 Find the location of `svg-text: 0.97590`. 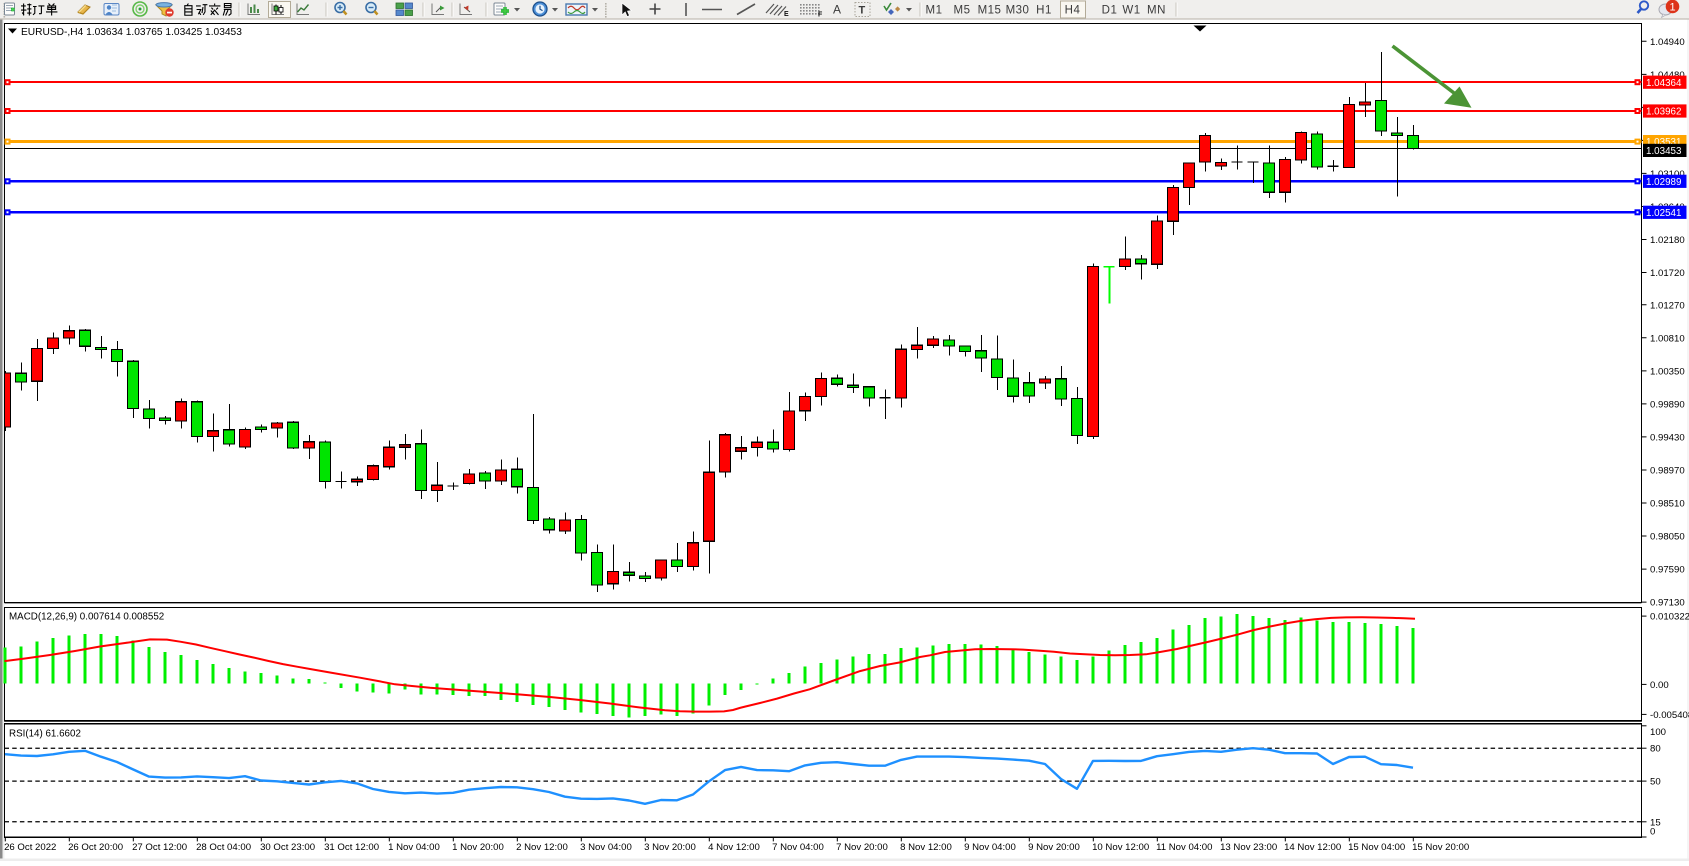

svg-text: 0.97590 is located at coordinates (1667, 570).